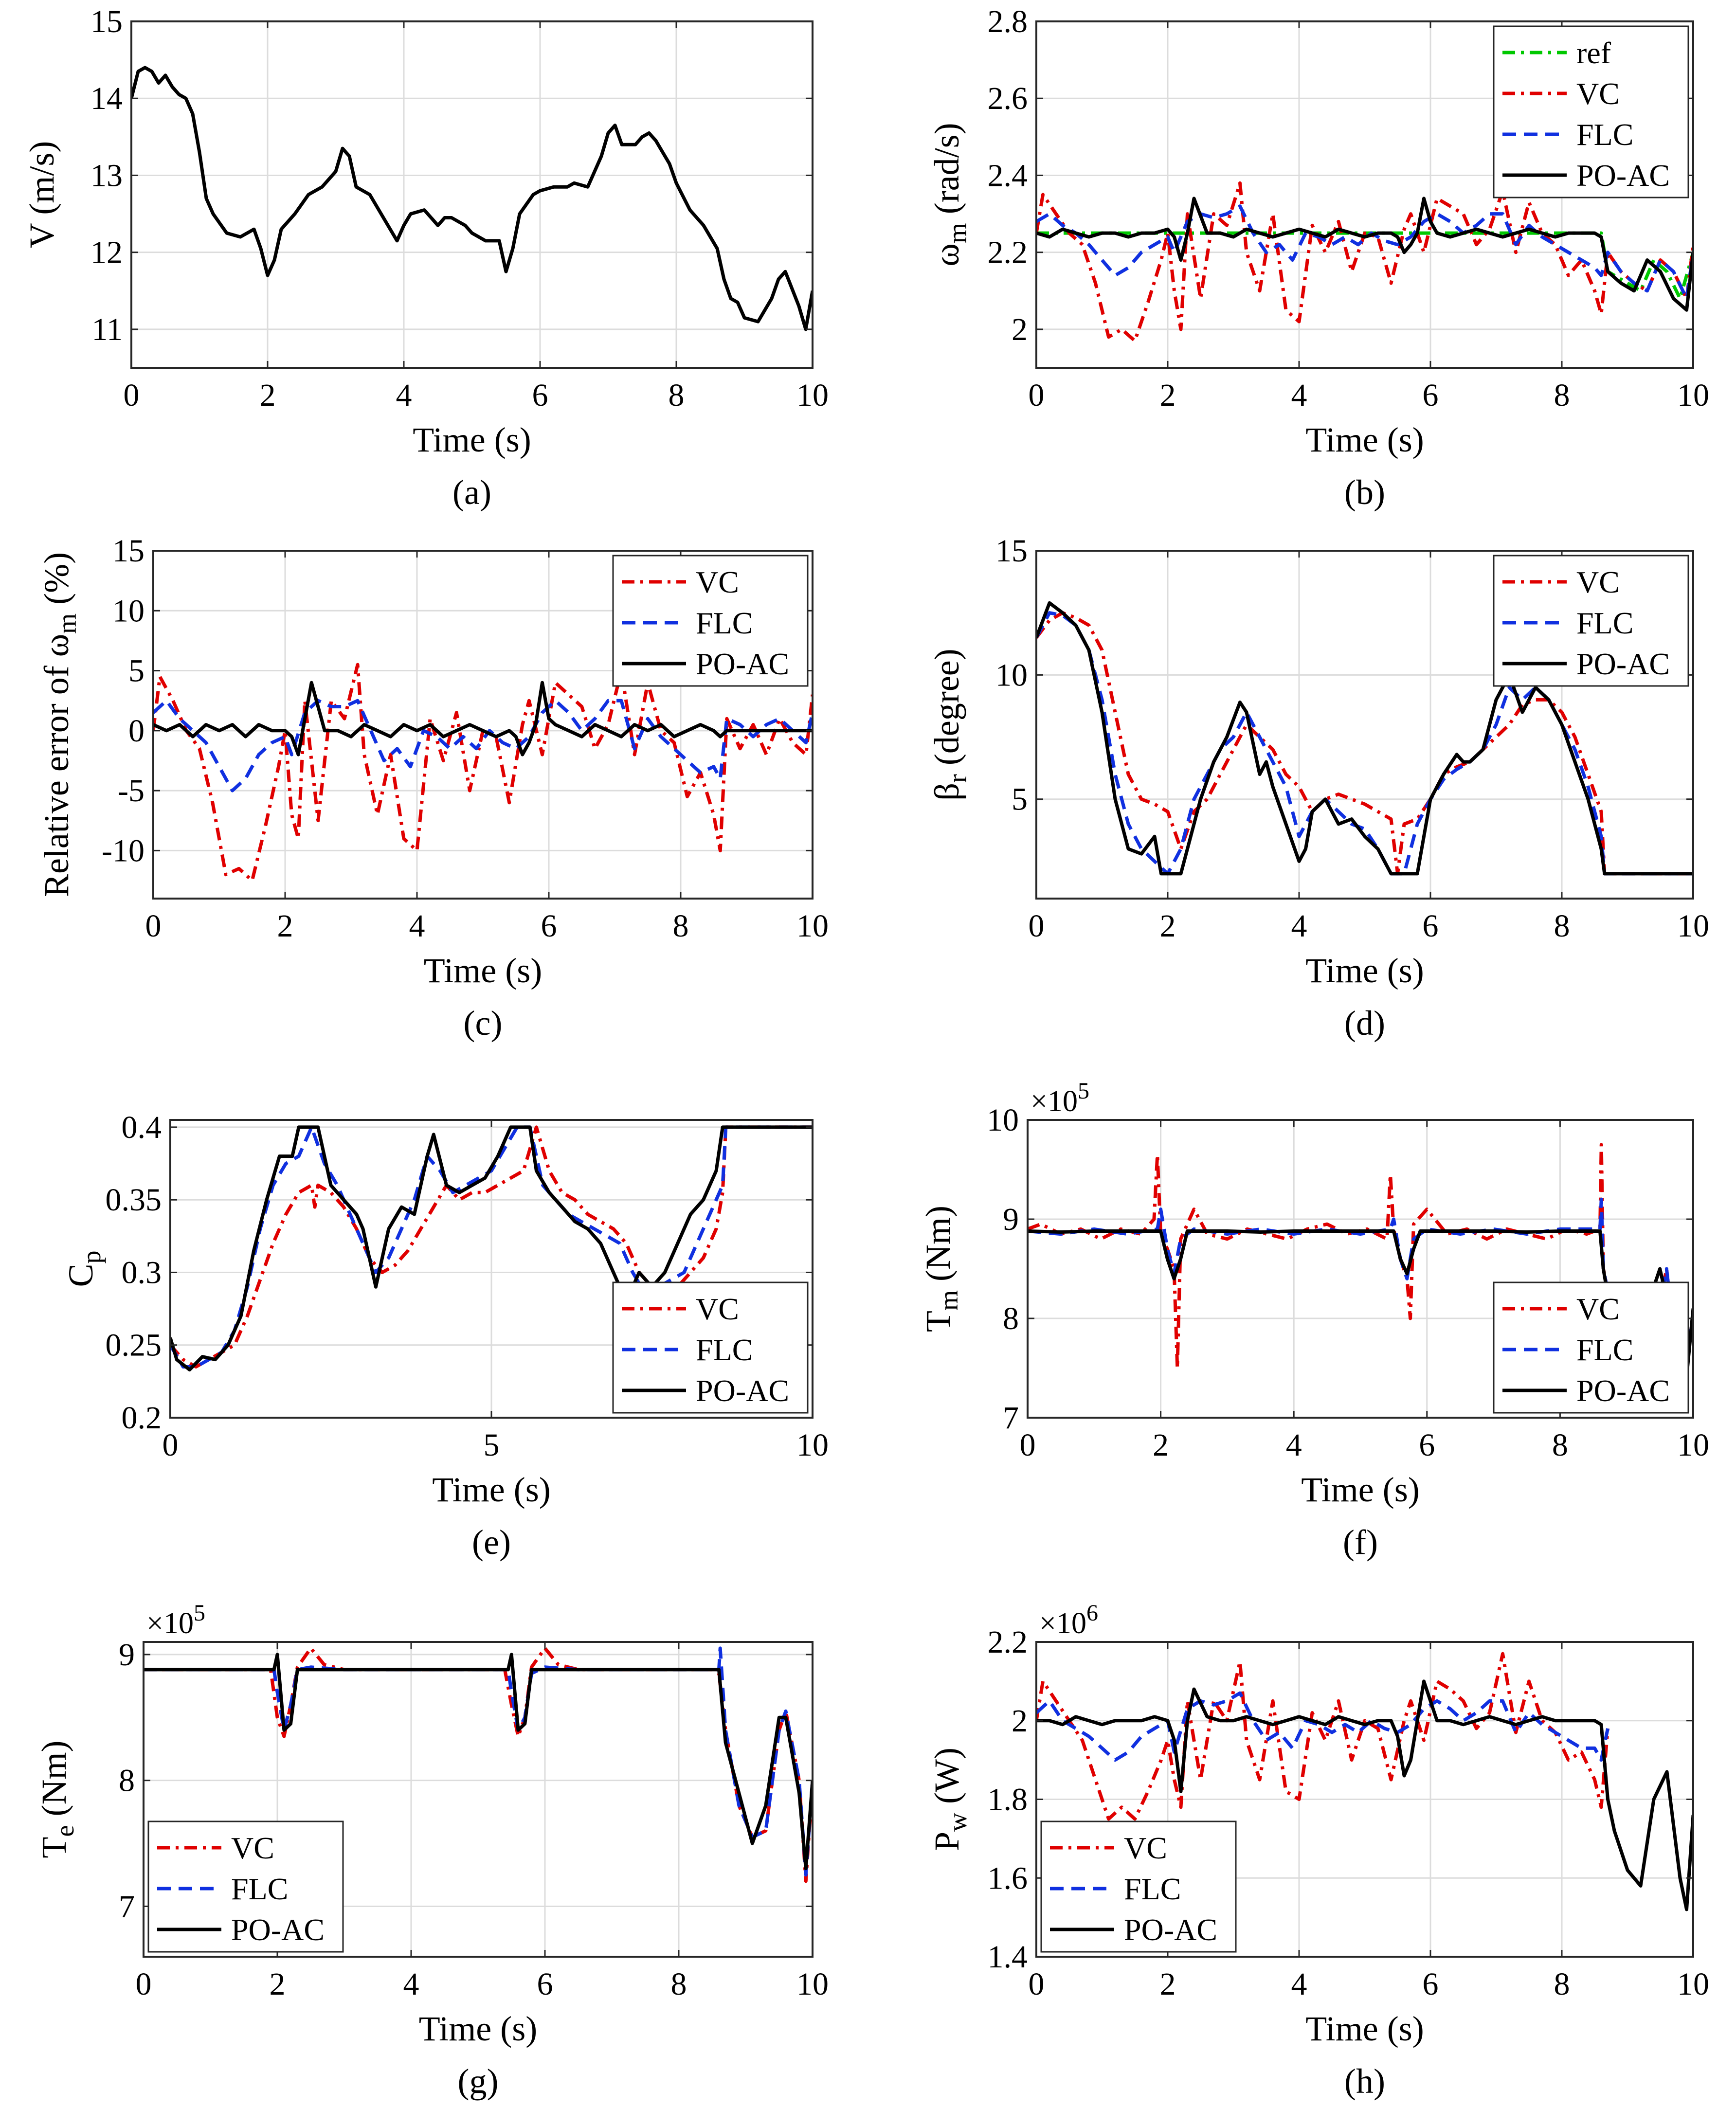  I want to click on legend: ref VC FLC PO-AC, so click(1591, 111).